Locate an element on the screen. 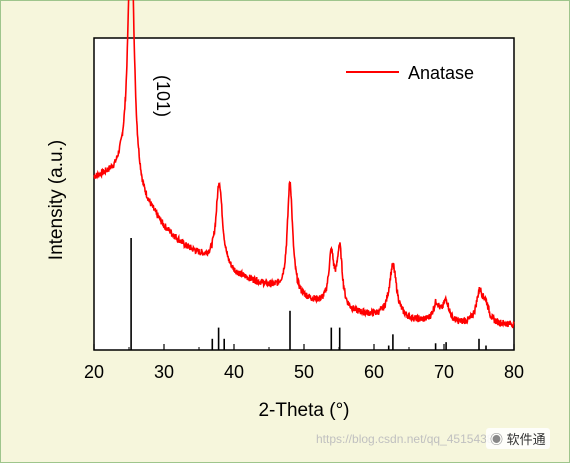 The image size is (570, 463). x-tick-label: 70 is located at coordinates (444, 372).